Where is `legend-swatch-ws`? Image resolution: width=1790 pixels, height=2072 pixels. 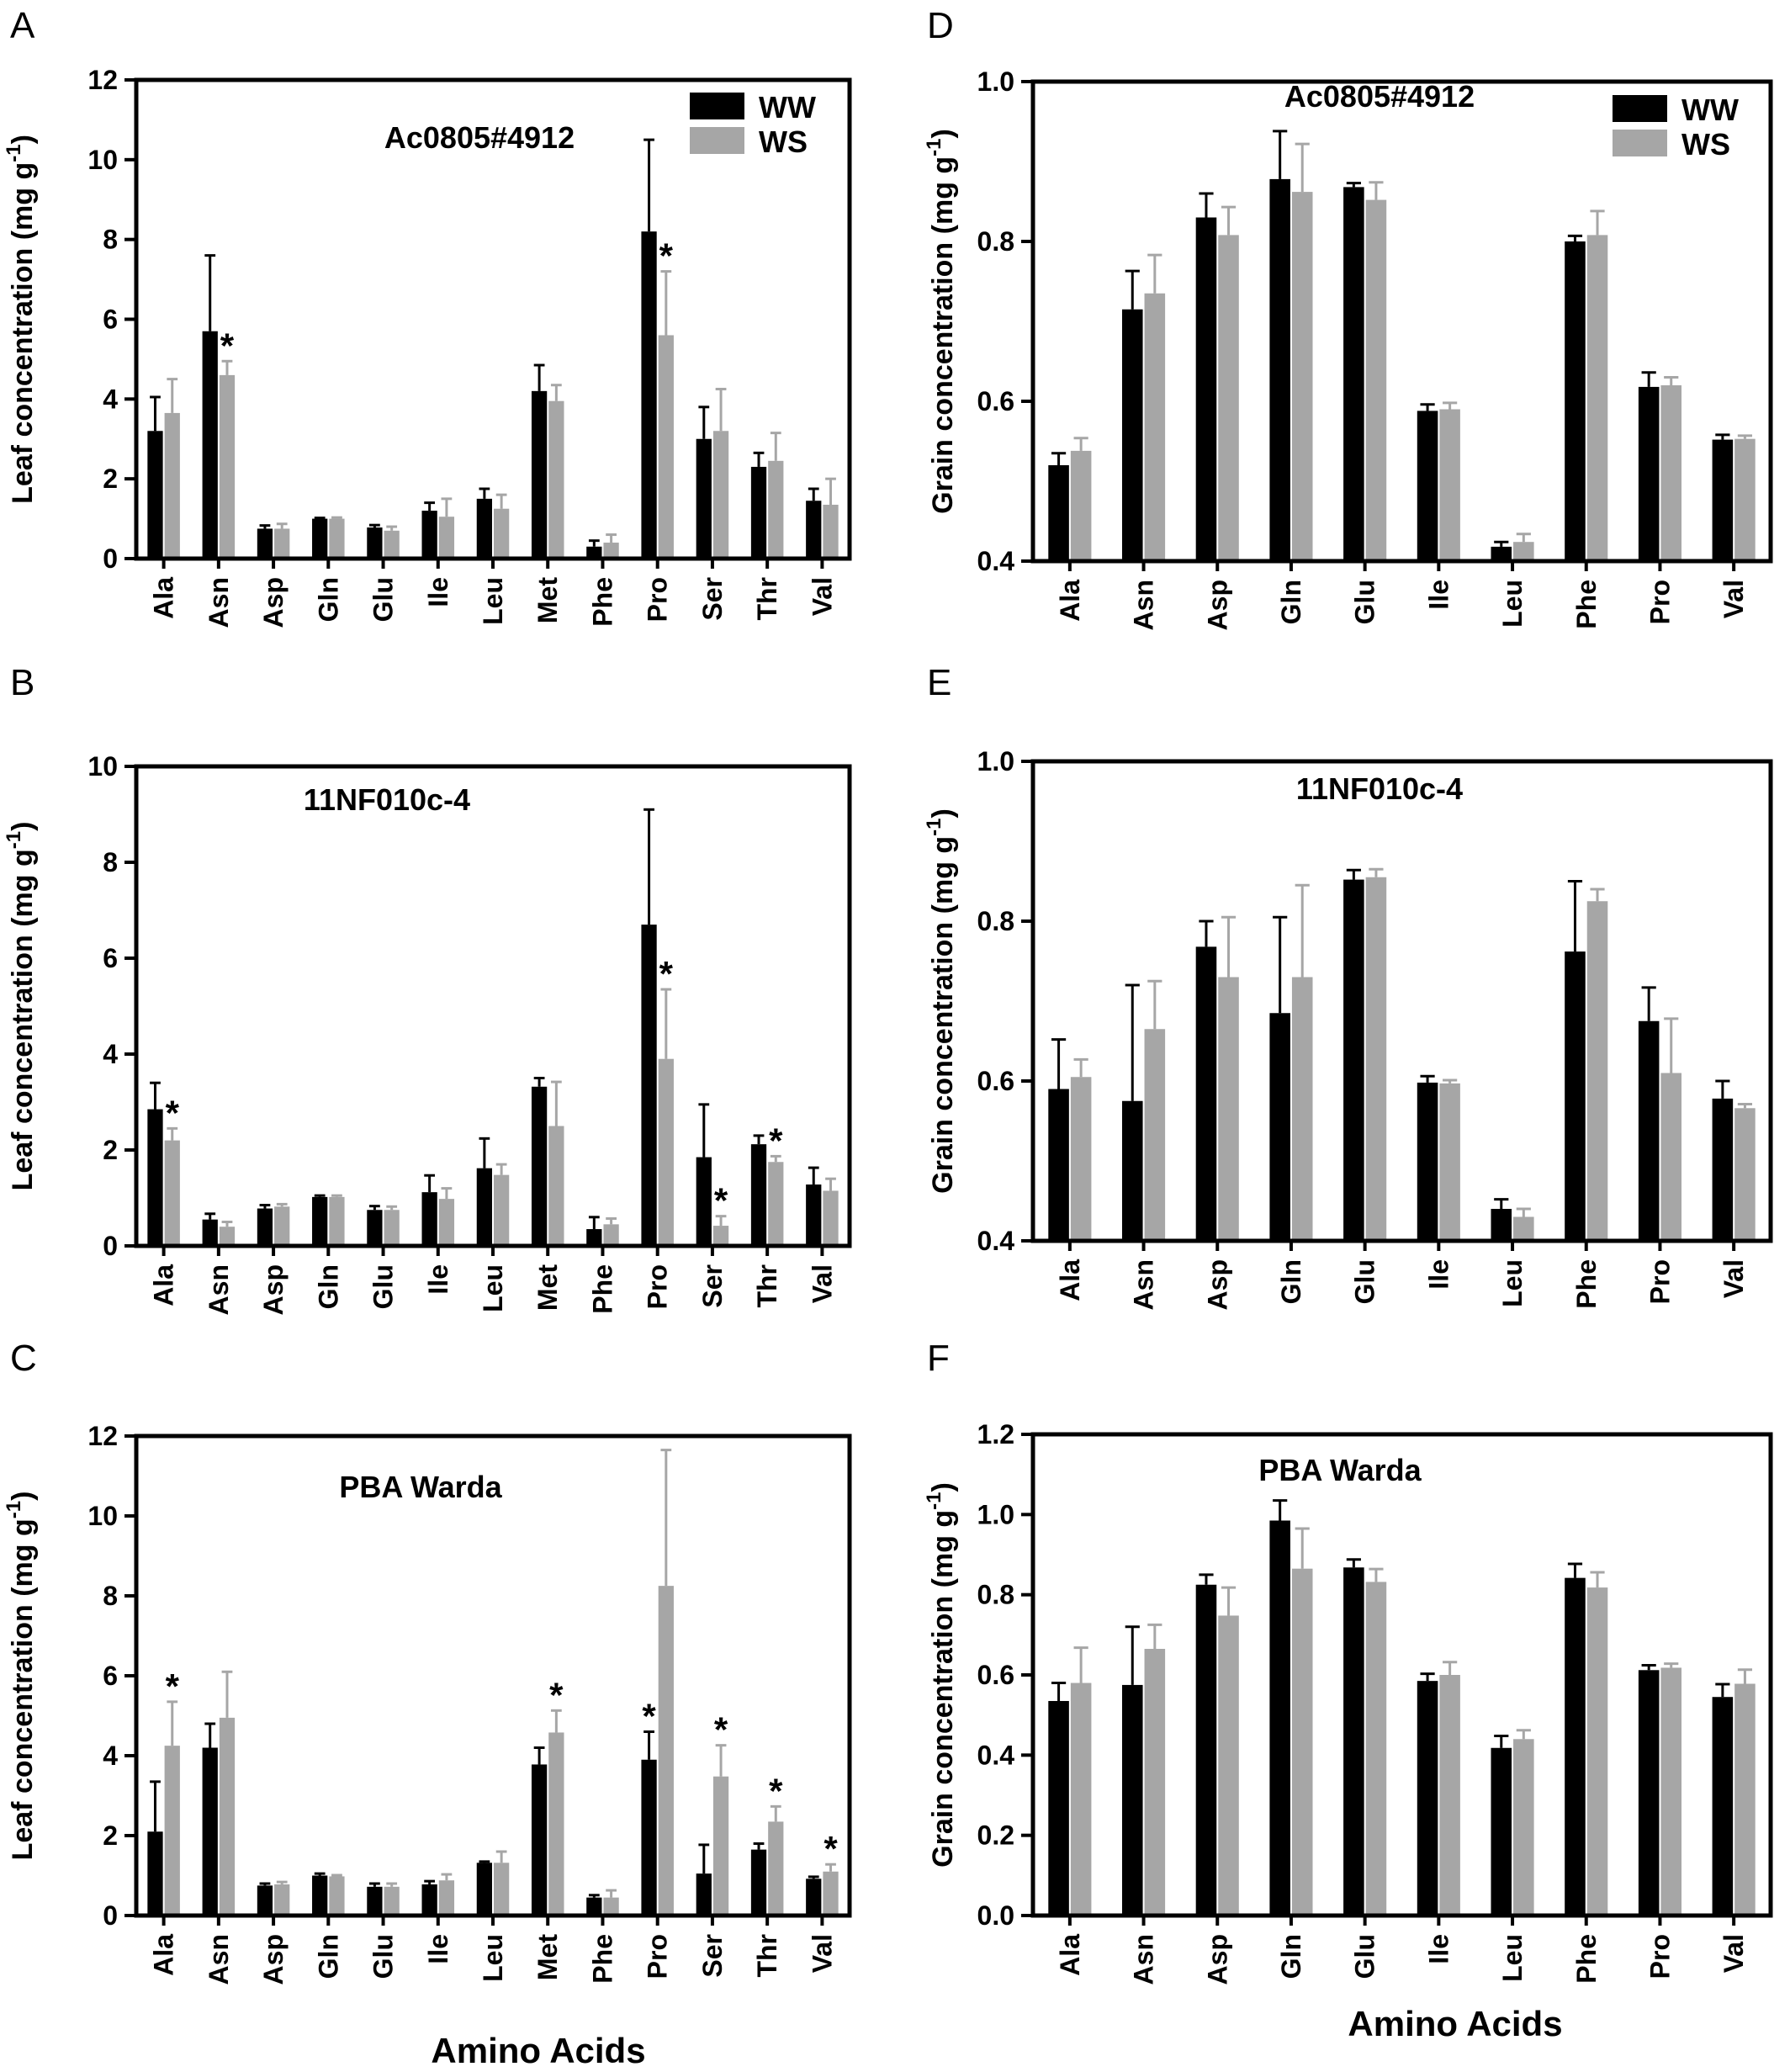 legend-swatch-ws is located at coordinates (717, 140).